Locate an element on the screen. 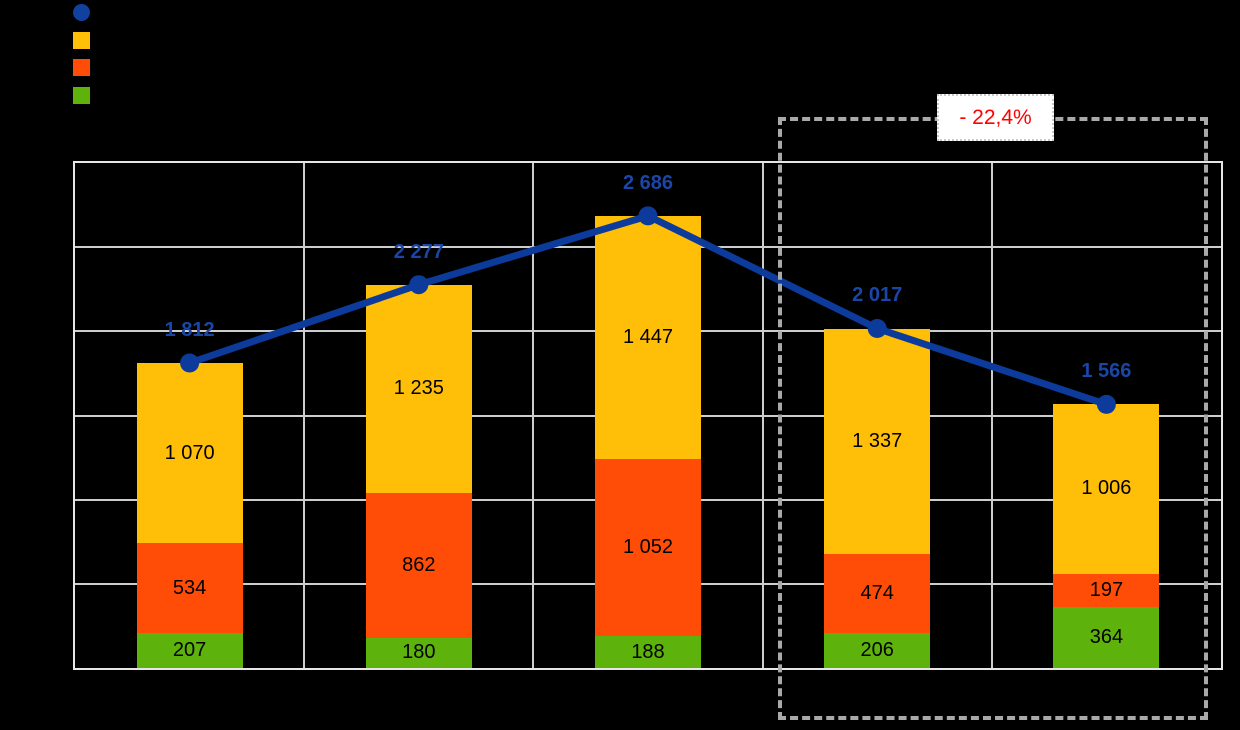  series-green-legend-swatch is located at coordinates (81, 95).